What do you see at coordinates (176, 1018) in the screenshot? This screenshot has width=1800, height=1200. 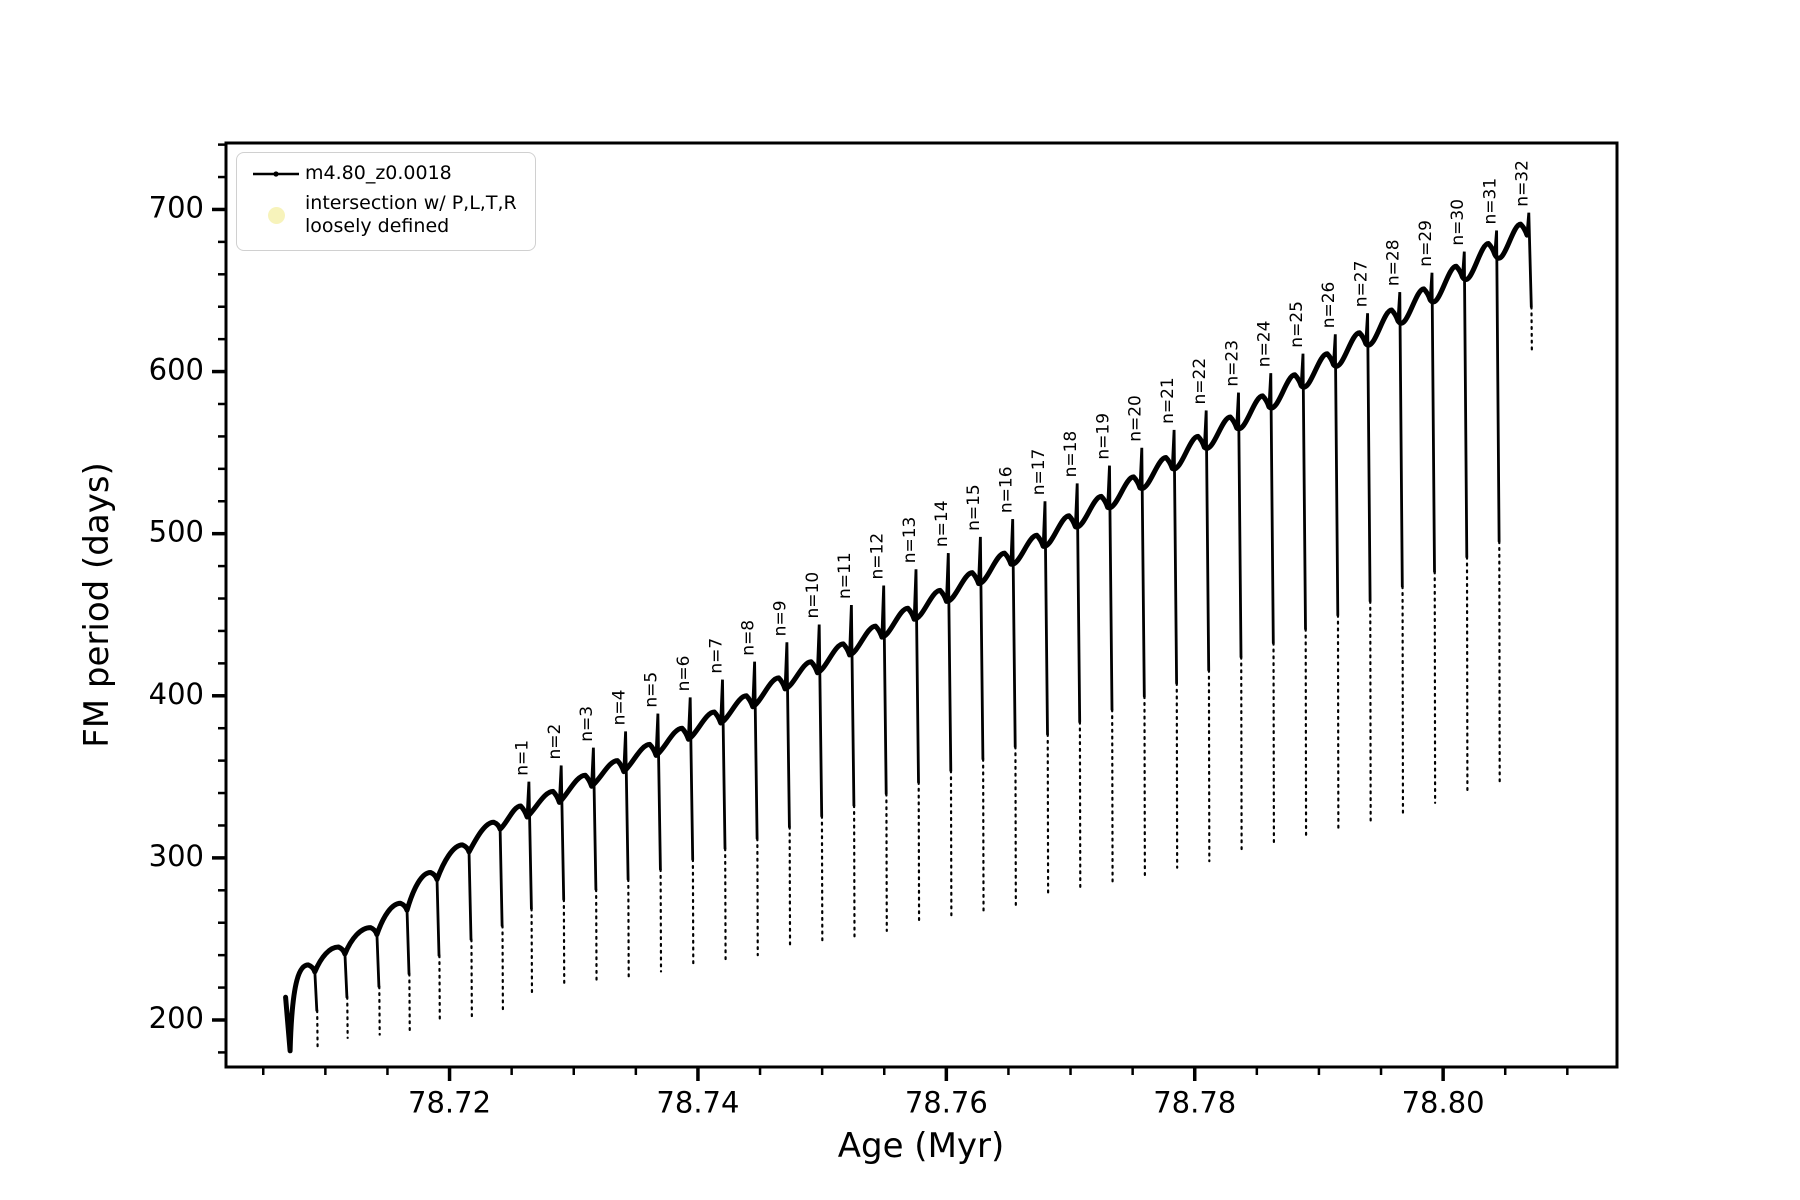 I see `y-tick-label: 200` at bounding box center [176, 1018].